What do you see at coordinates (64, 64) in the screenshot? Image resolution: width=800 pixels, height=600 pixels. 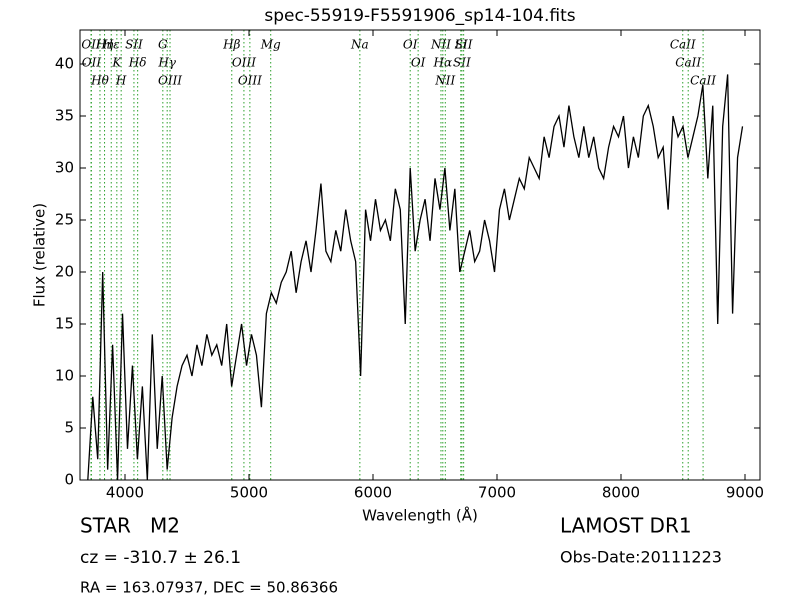 I see `y-tick-label: 40` at bounding box center [64, 64].